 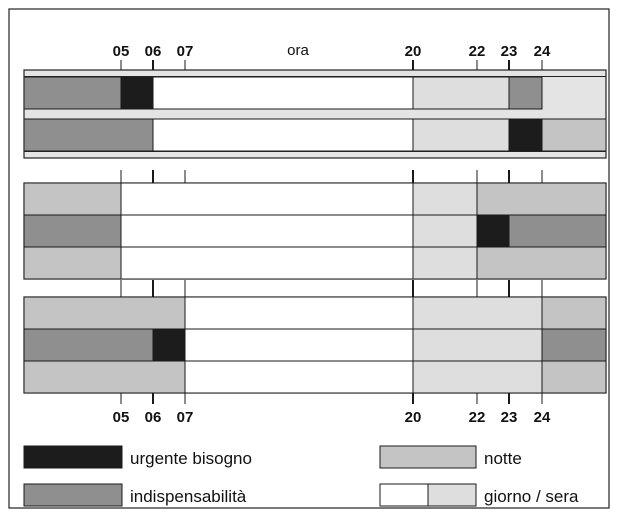 What do you see at coordinates (191, 458) in the screenshot?
I see `legend-label-urgent: urgente bisogno` at bounding box center [191, 458].